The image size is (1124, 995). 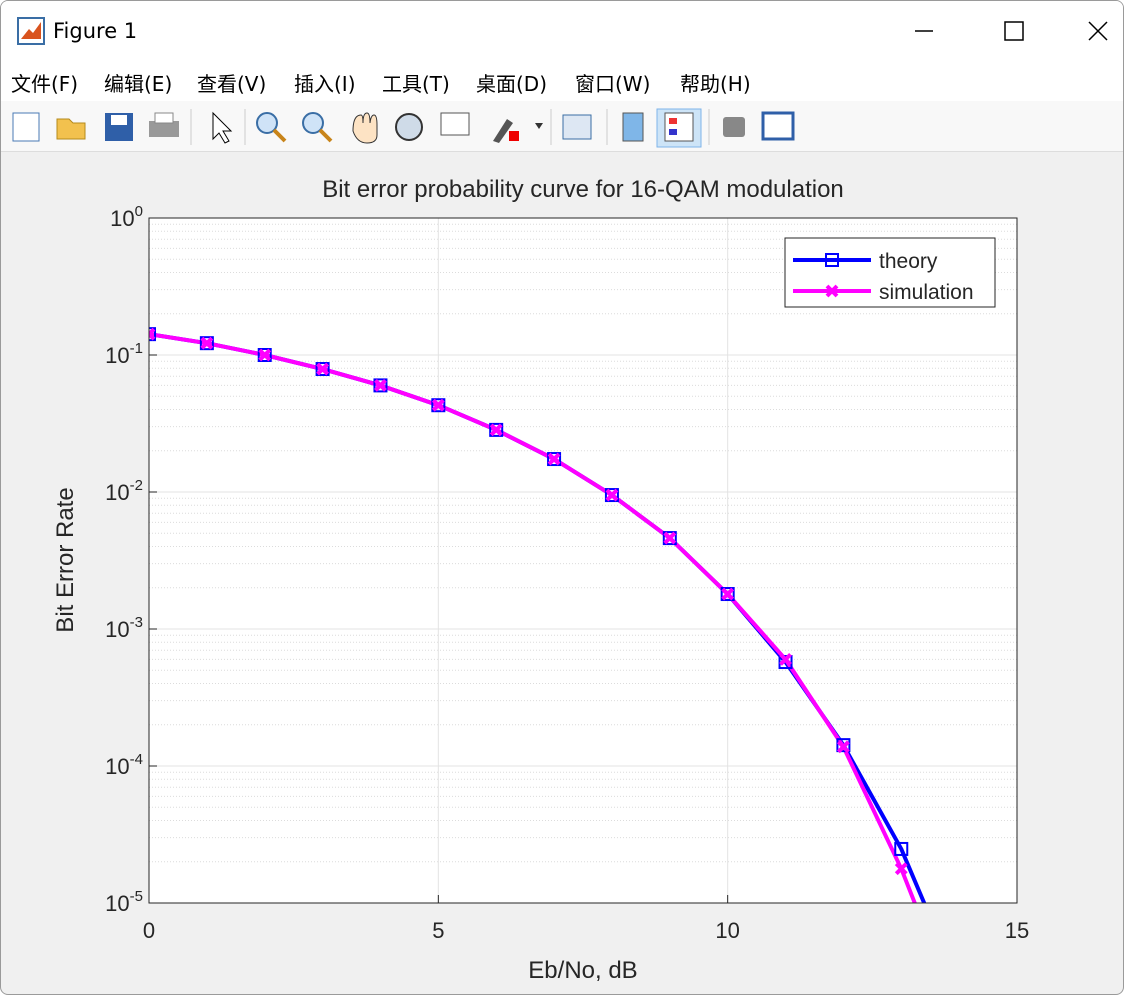 What do you see at coordinates (715, 84) in the screenshot?
I see `menu-item: 帮助(H)` at bounding box center [715, 84].